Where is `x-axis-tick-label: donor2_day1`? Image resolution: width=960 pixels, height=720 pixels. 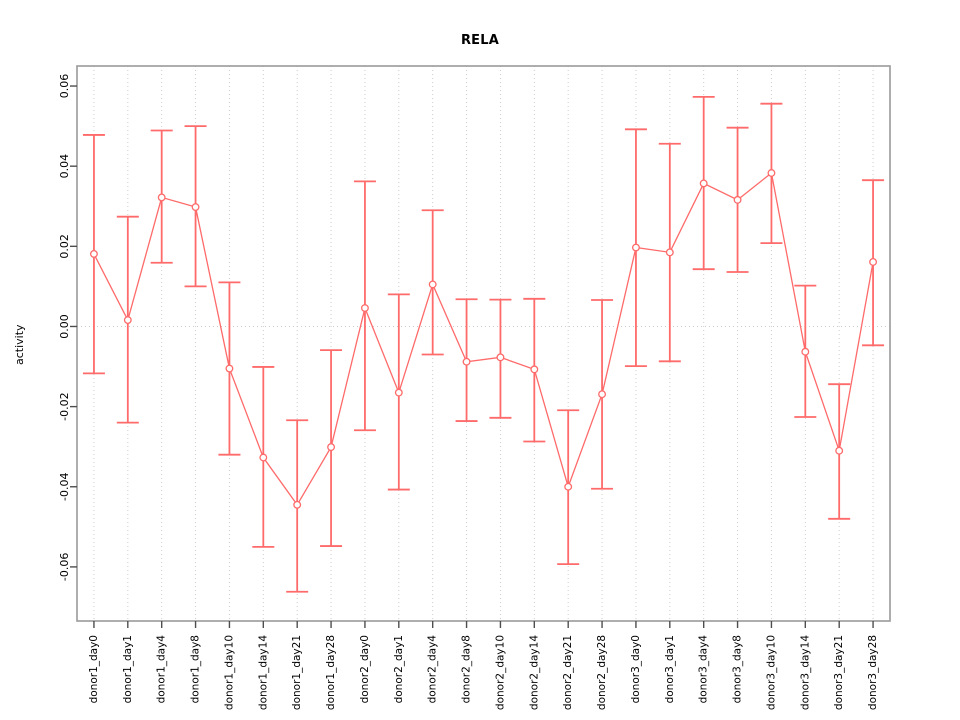 x-axis-tick-label: donor2_day1 is located at coordinates (399, 669).